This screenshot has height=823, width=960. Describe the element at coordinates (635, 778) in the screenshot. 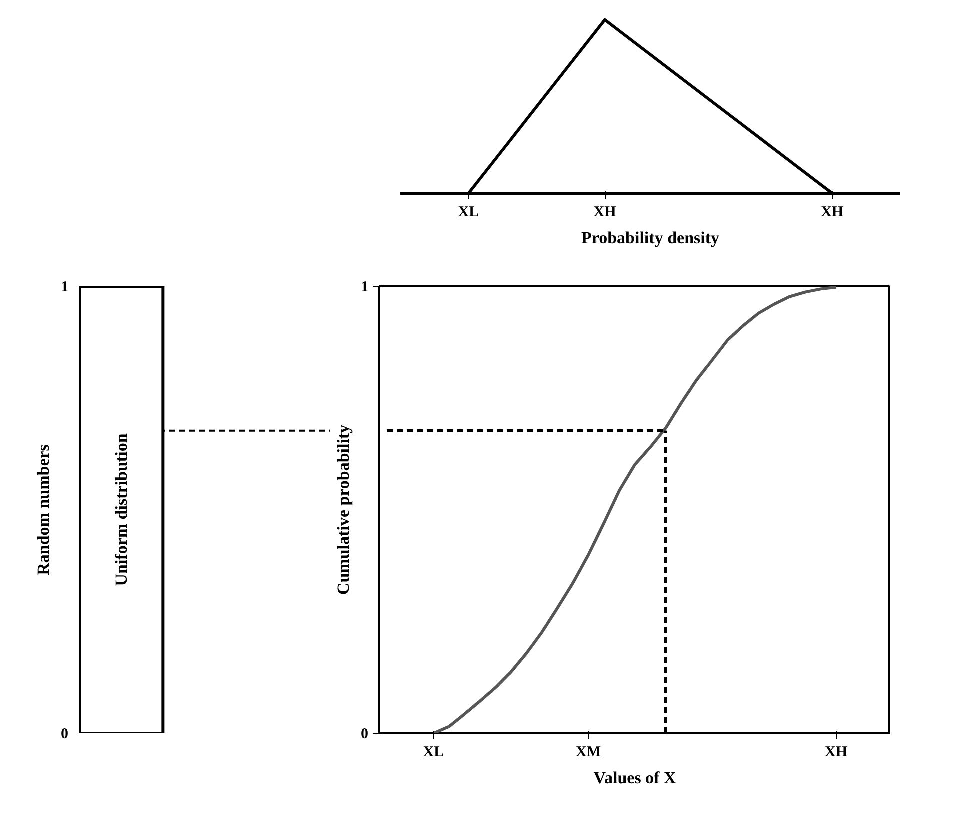

I see `x-axis-title: Values of X` at that location.